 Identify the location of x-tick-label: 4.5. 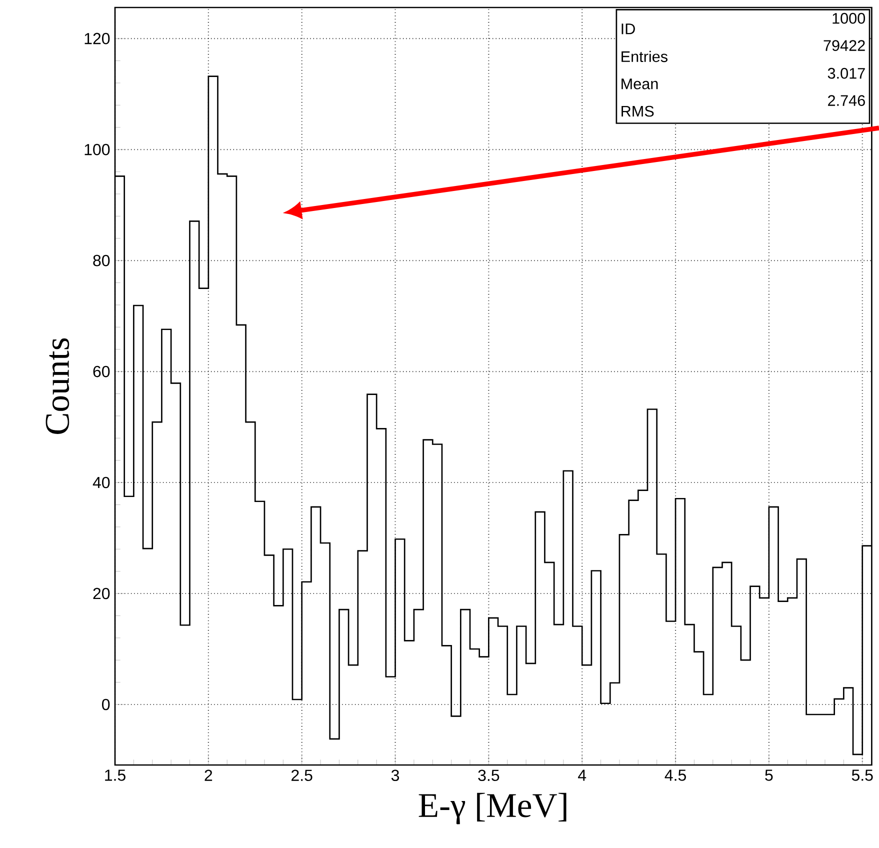
(675, 775).